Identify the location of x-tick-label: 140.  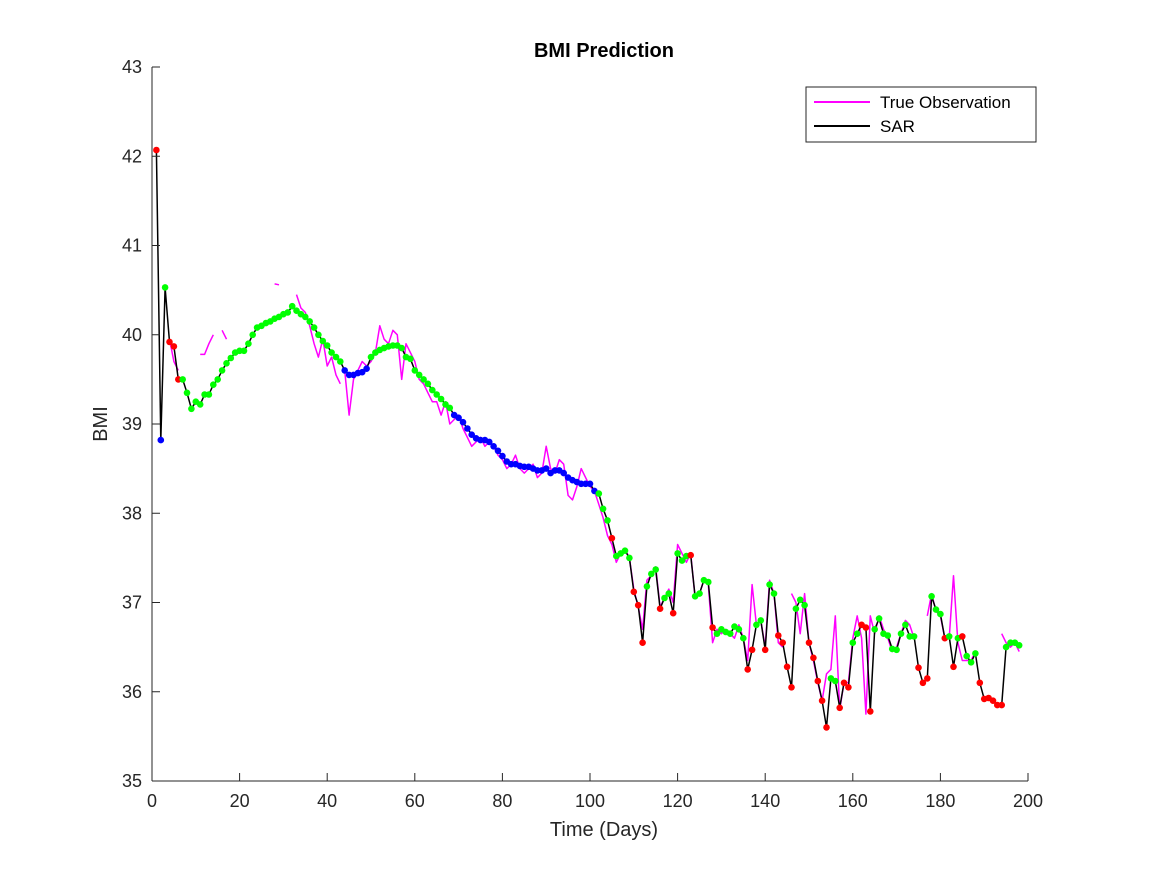
(765, 801).